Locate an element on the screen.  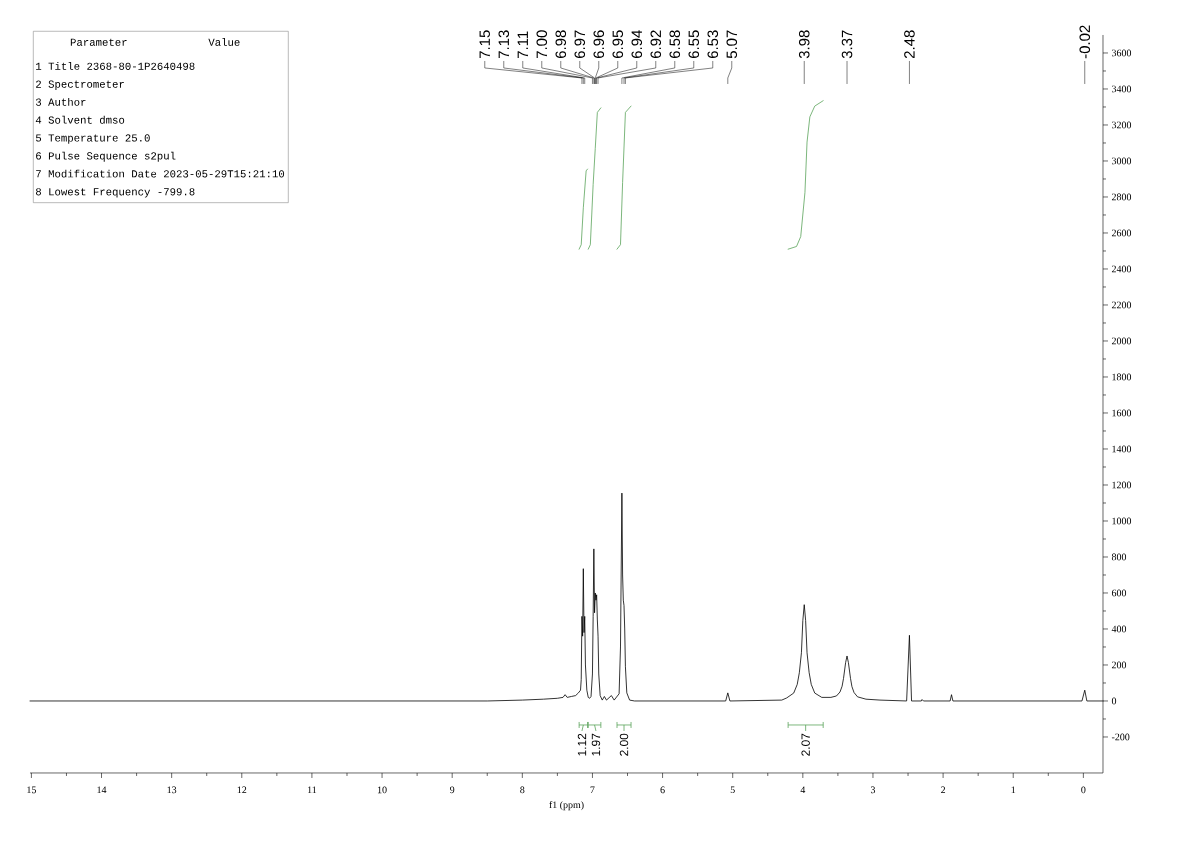
y-tick-label: 2800 is located at coordinates (1121, 197).